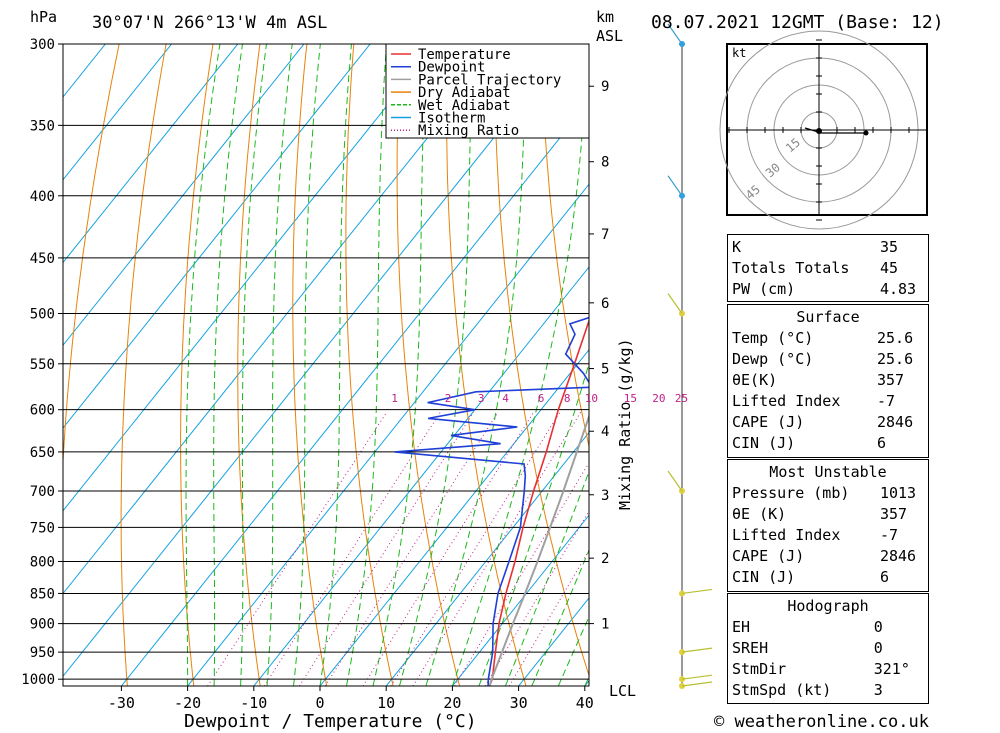  Describe the element at coordinates (895, 358) in the screenshot. I see `surface-value: 25.6` at that location.